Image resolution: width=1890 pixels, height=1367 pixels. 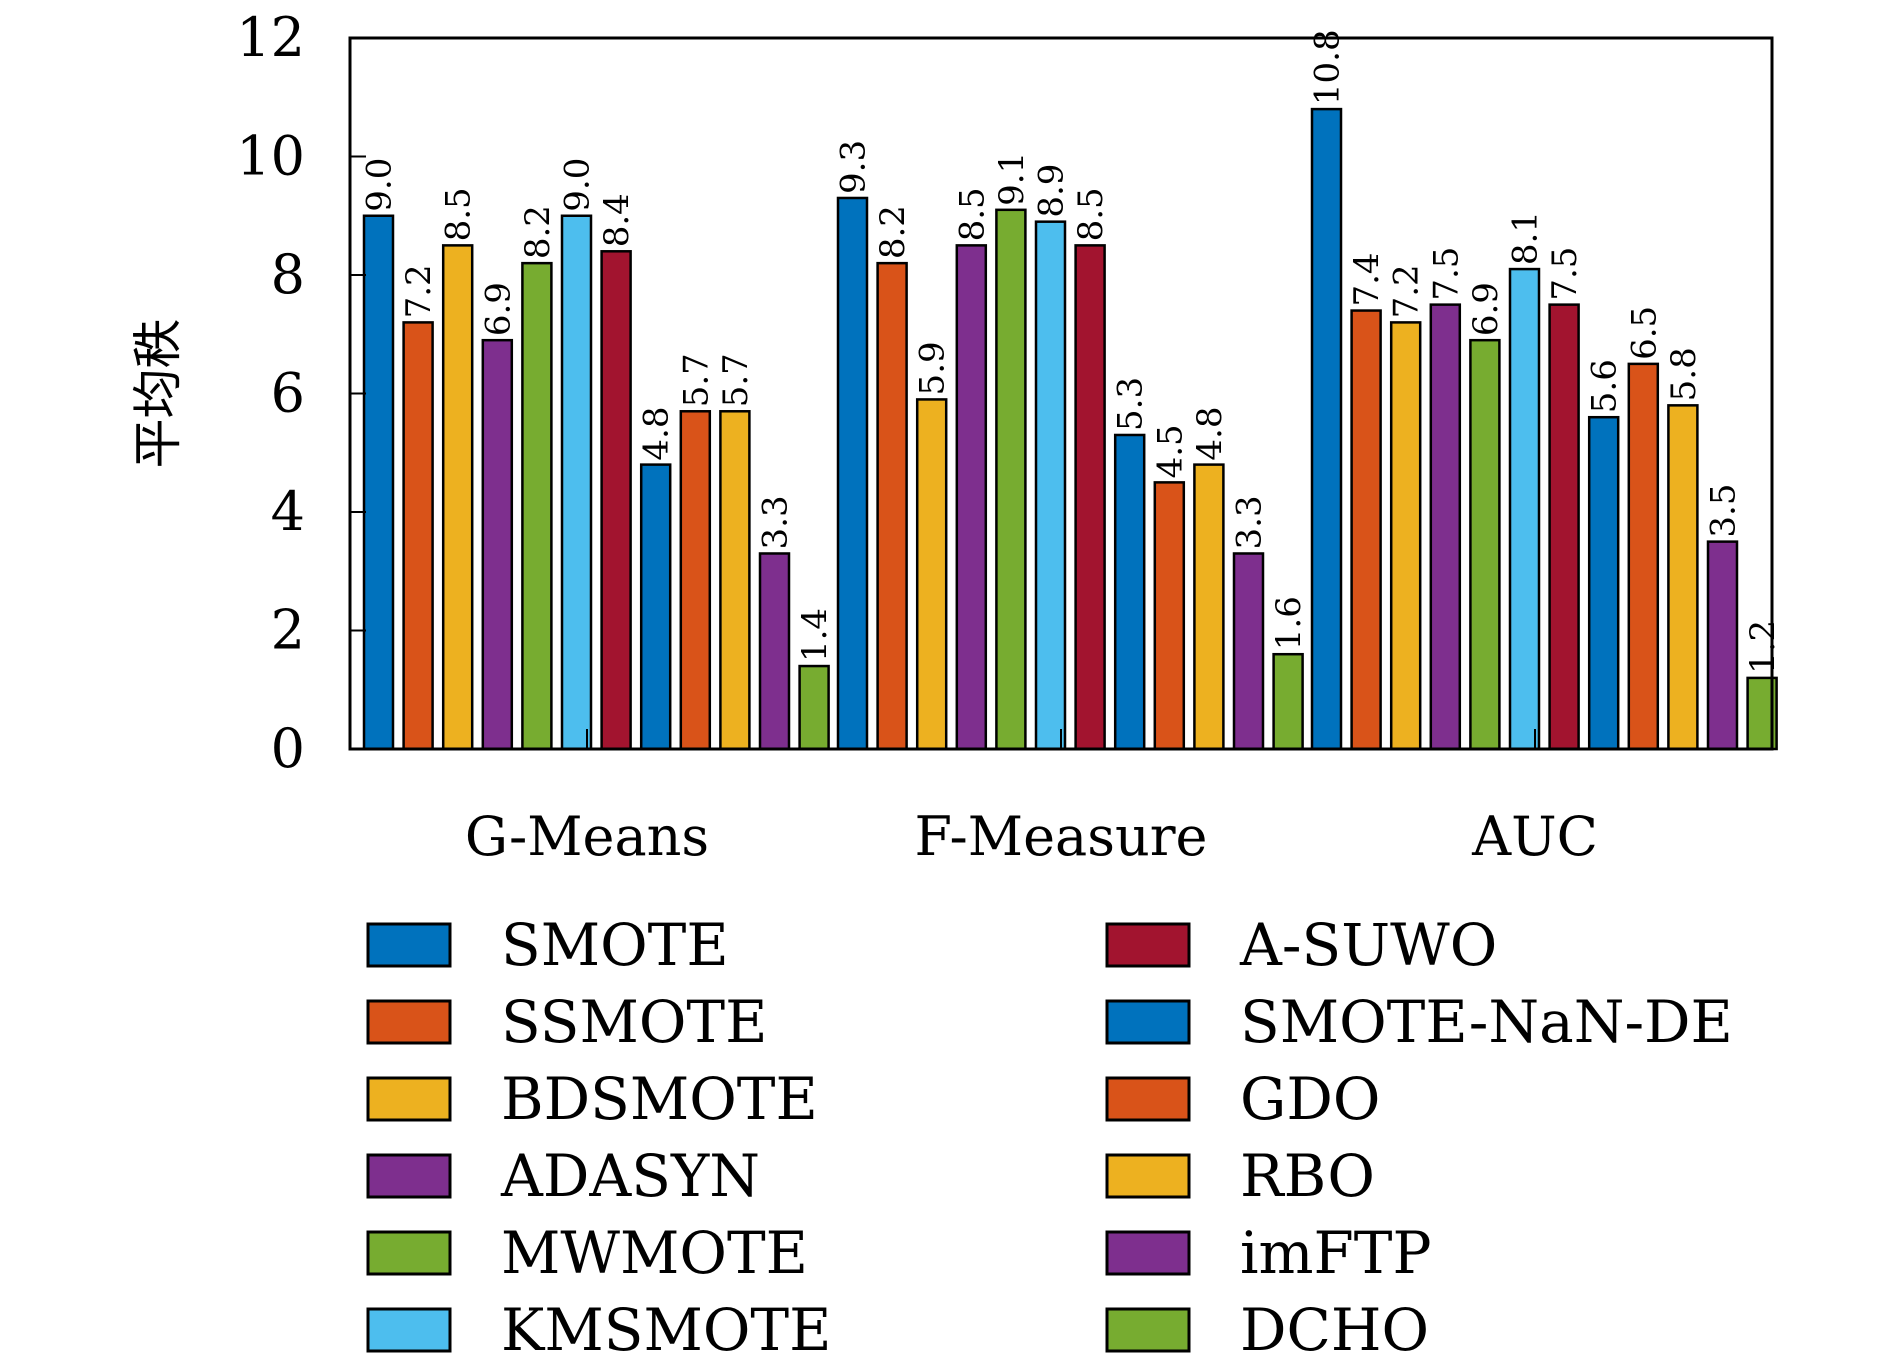 What do you see at coordinates (615, 945) in the screenshot?
I see `legend-label: SMOTE` at bounding box center [615, 945].